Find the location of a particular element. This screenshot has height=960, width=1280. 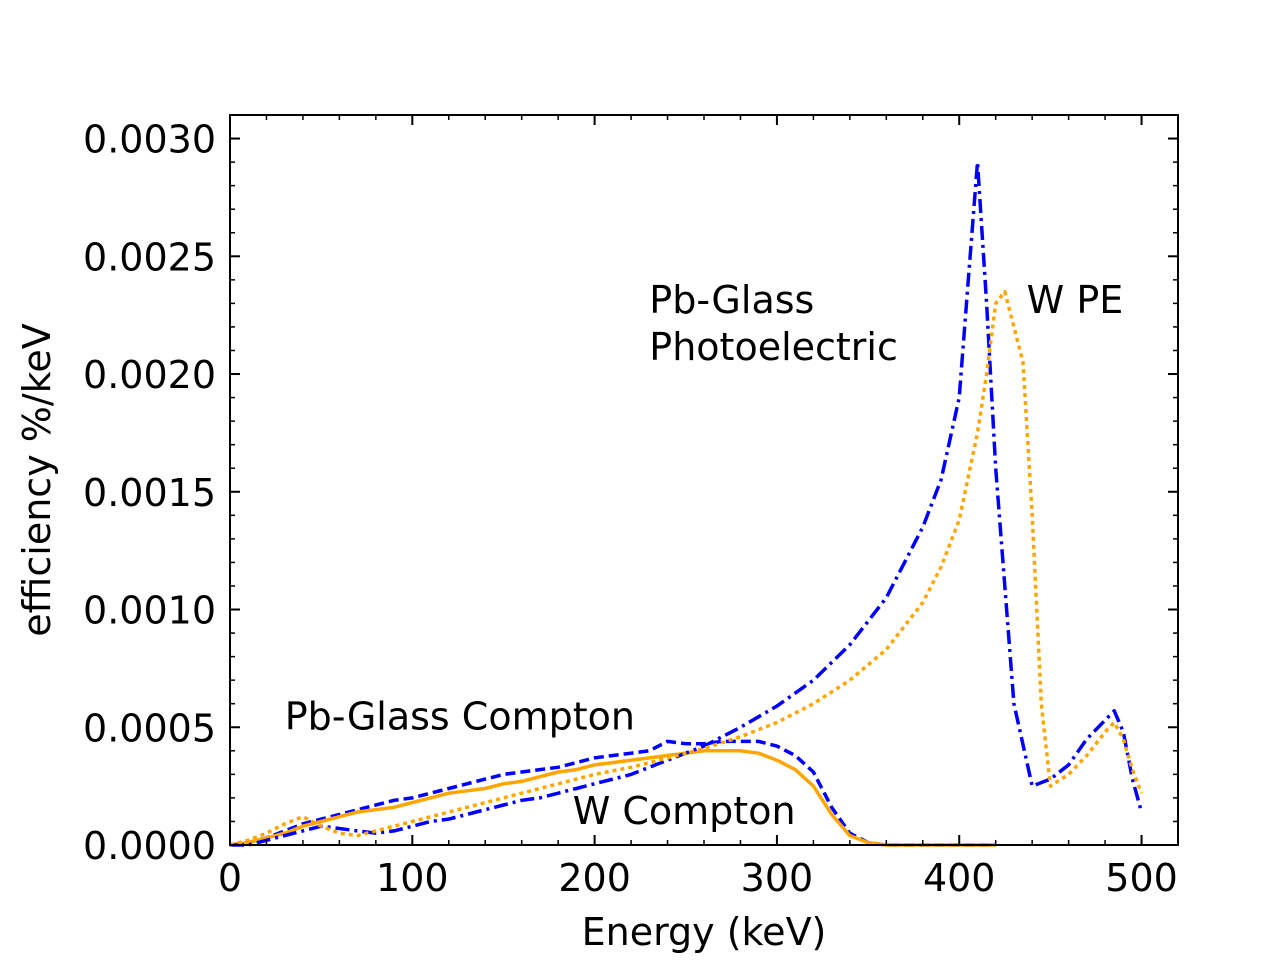

annotation-label-2: W PE is located at coordinates (1075, 300).